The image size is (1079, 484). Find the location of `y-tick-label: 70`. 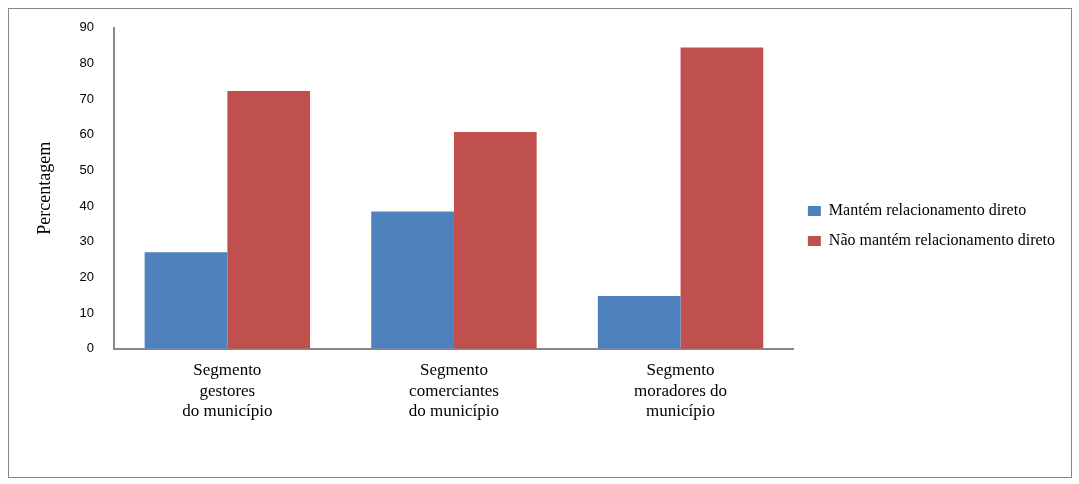

y-tick-label: 70 is located at coordinates (87, 98).